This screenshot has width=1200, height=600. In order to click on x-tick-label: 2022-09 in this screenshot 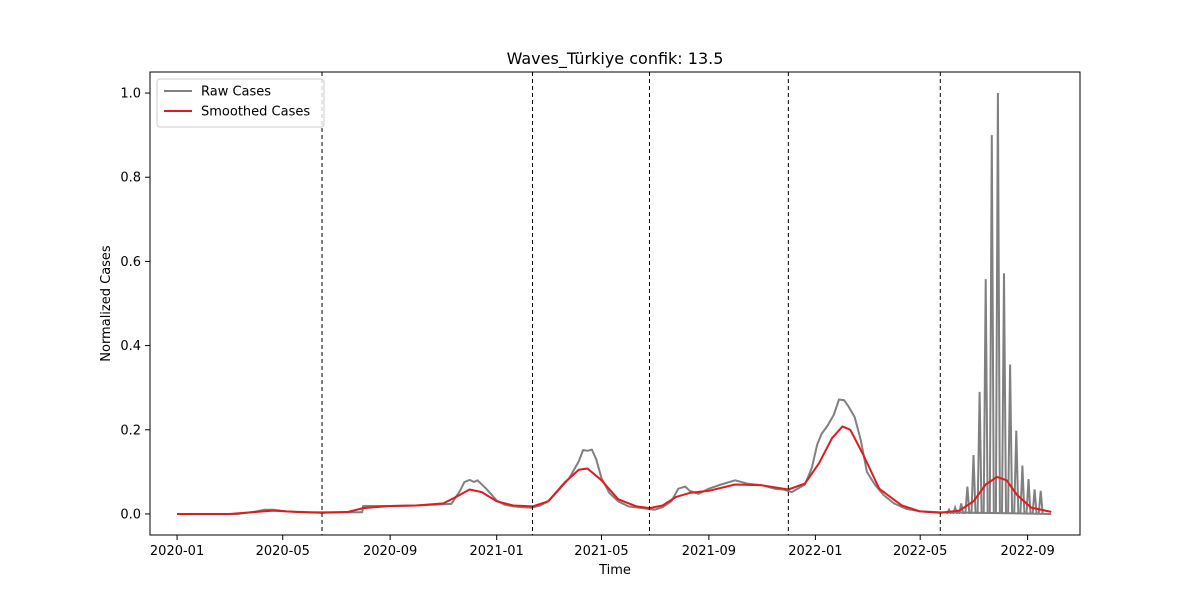, I will do `click(1027, 551)`.